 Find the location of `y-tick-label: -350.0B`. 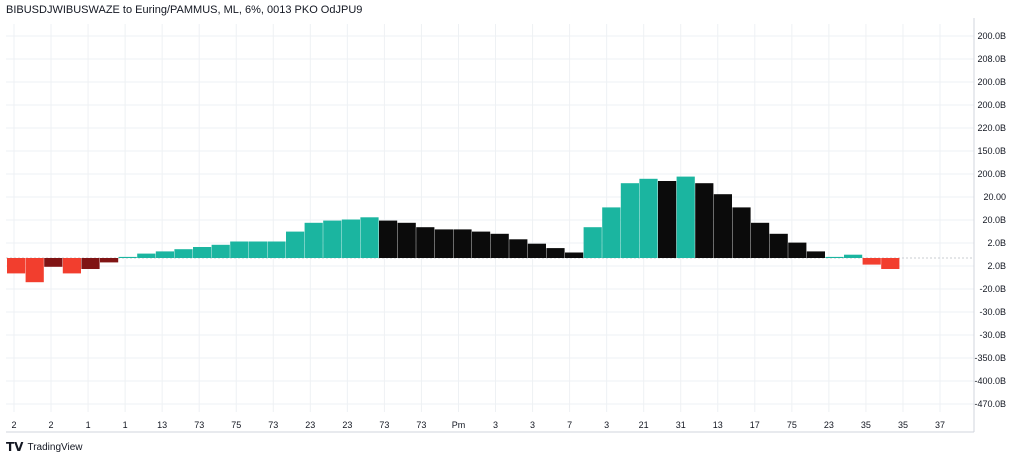

y-tick-label: -350.0B is located at coordinates (990, 358).